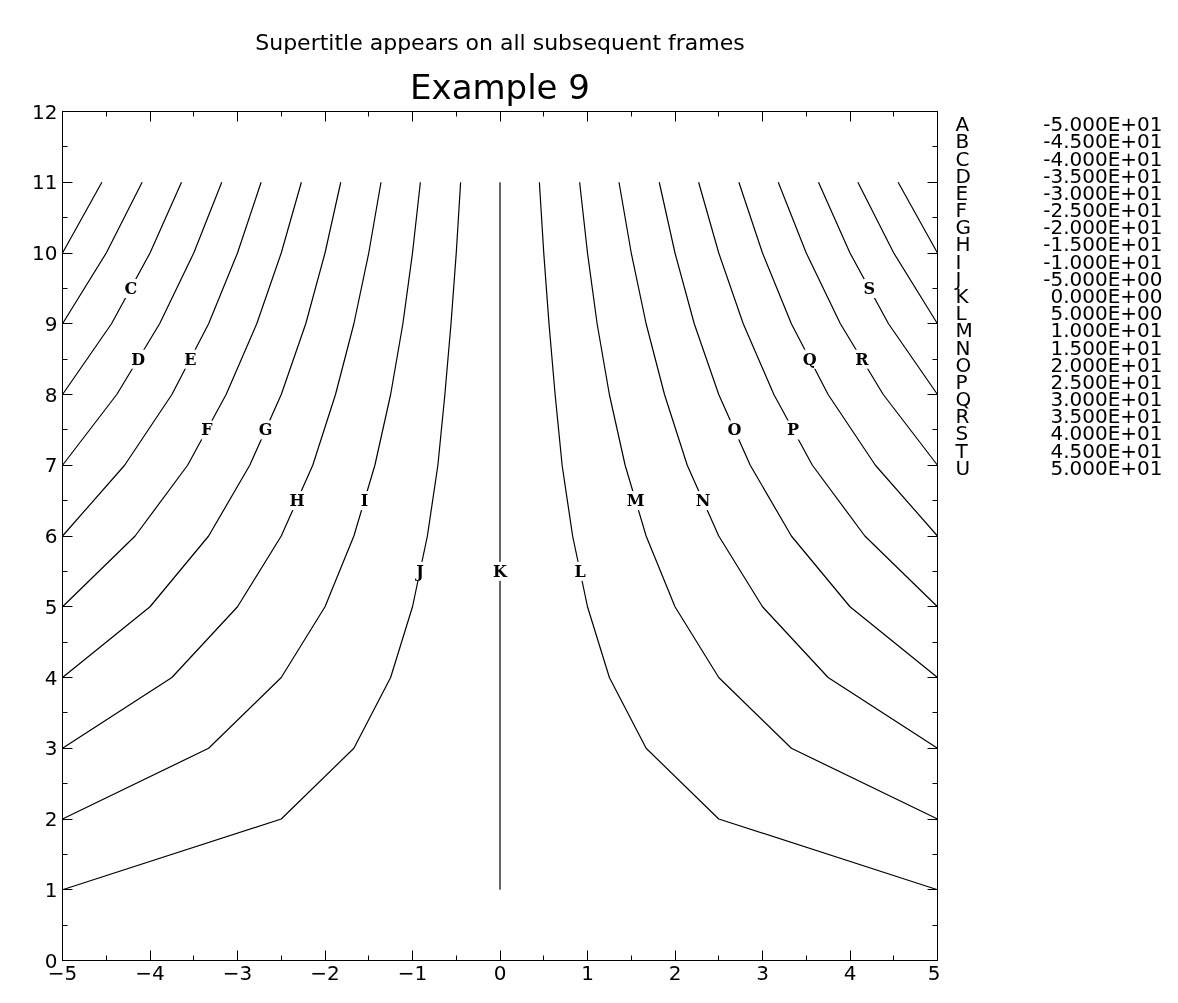 The width and height of the screenshot is (1178, 1003). What do you see at coordinates (580, 571) in the screenshot?
I see `series-label: L` at bounding box center [580, 571].